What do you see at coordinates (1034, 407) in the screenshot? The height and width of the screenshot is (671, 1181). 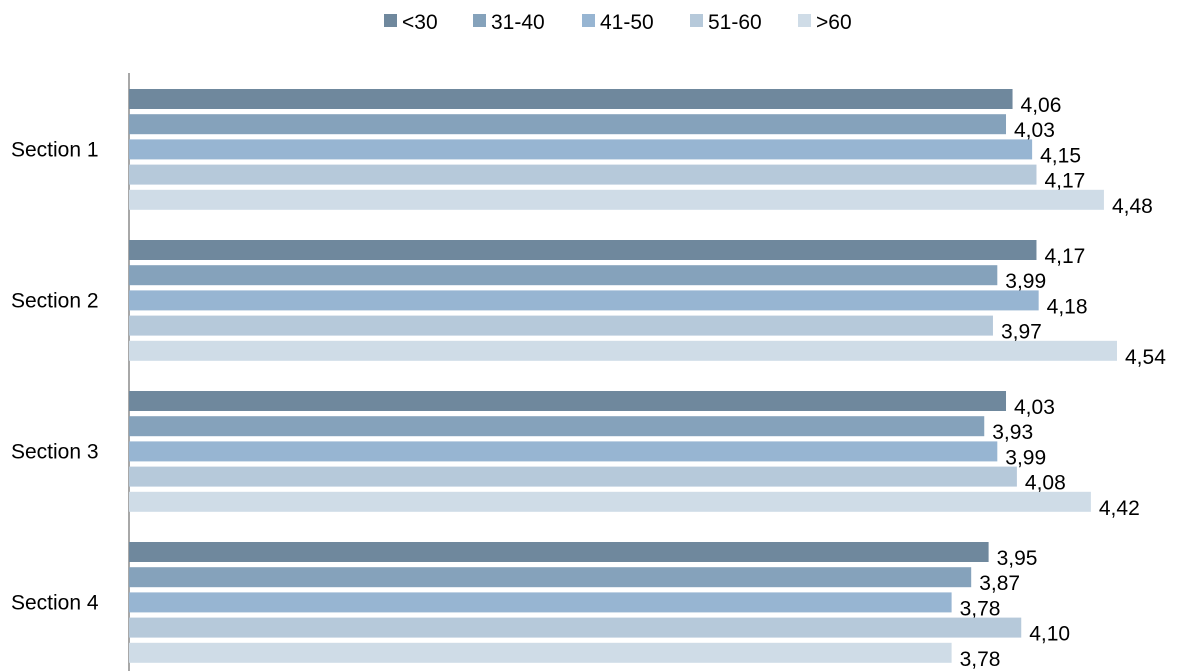 I see `data-label-section-3-series-1: 4,03` at bounding box center [1034, 407].